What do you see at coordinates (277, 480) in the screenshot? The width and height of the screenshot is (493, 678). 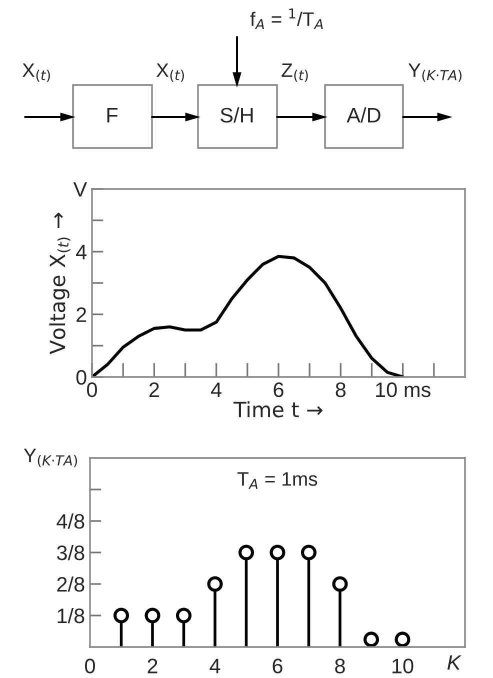 I see `annotation: T$_{A}$ = 1ms` at bounding box center [277, 480].